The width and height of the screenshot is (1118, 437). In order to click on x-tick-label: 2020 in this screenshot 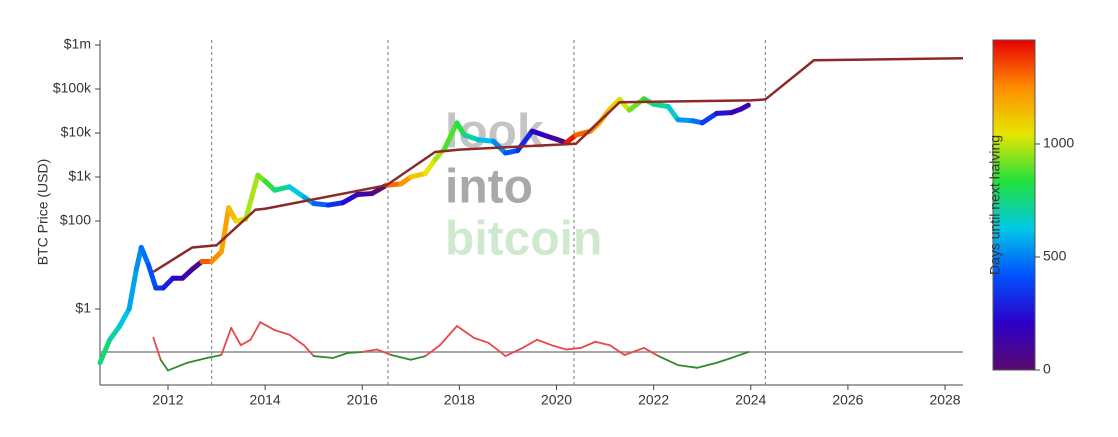, I will do `click(556, 400)`.